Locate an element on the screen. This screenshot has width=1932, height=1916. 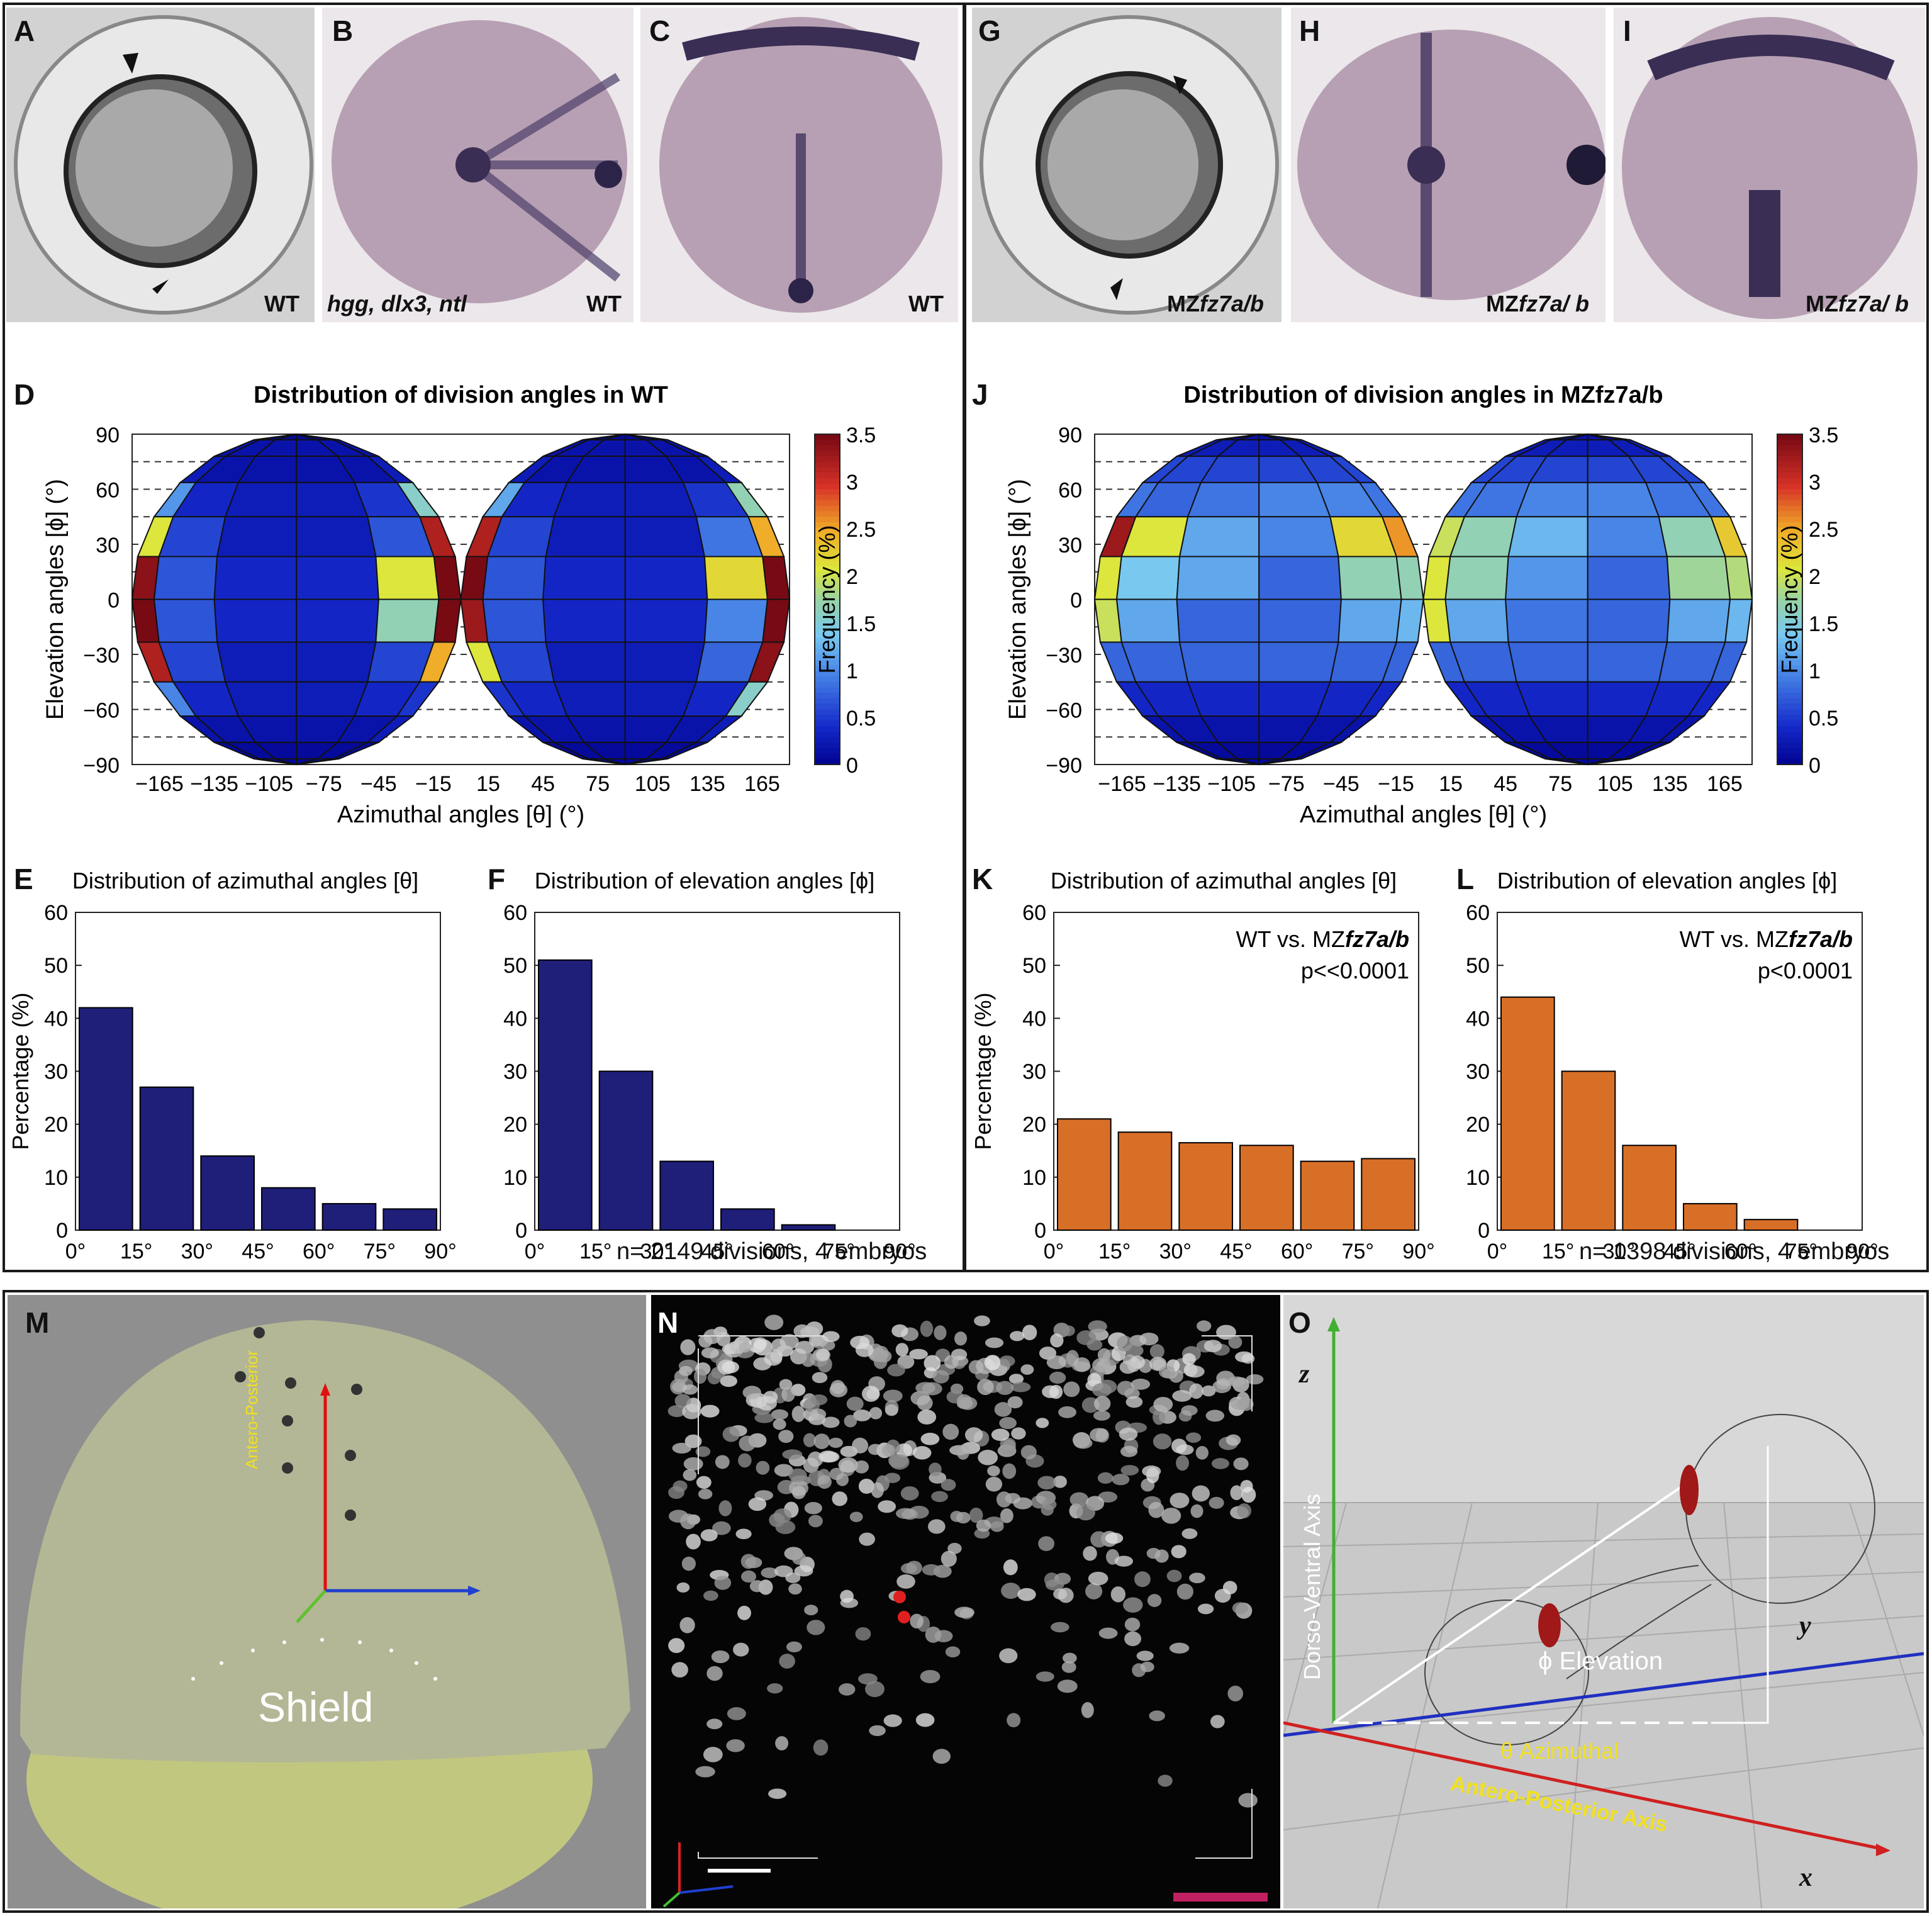
y-tick-label: −60 is located at coordinates (101, 711).